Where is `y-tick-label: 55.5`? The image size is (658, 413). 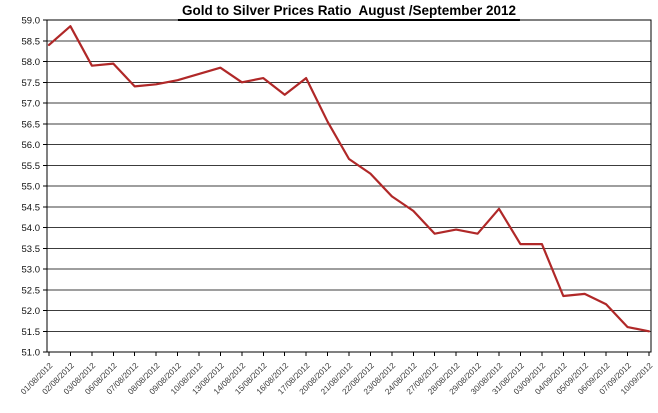 y-tick-label: 55.5 is located at coordinates (31, 166).